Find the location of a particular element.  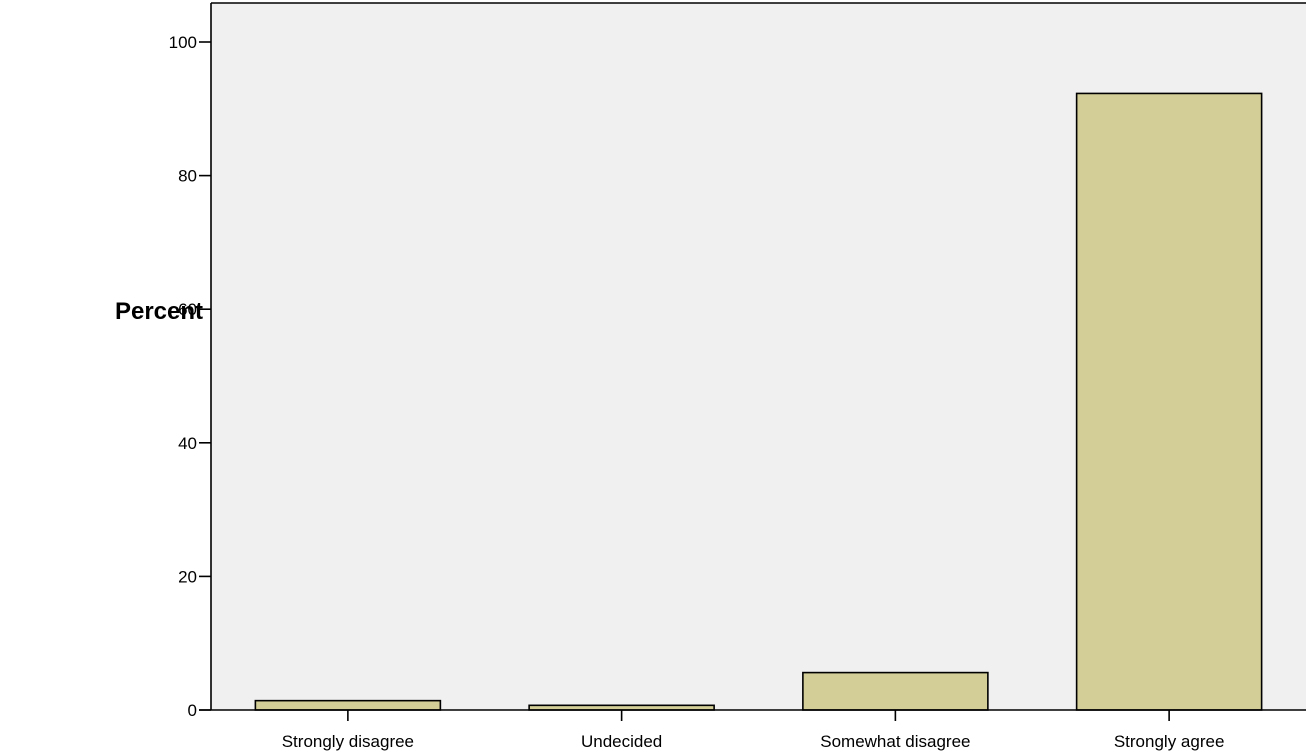

y-axis-label: Percent is located at coordinates (159, 311).